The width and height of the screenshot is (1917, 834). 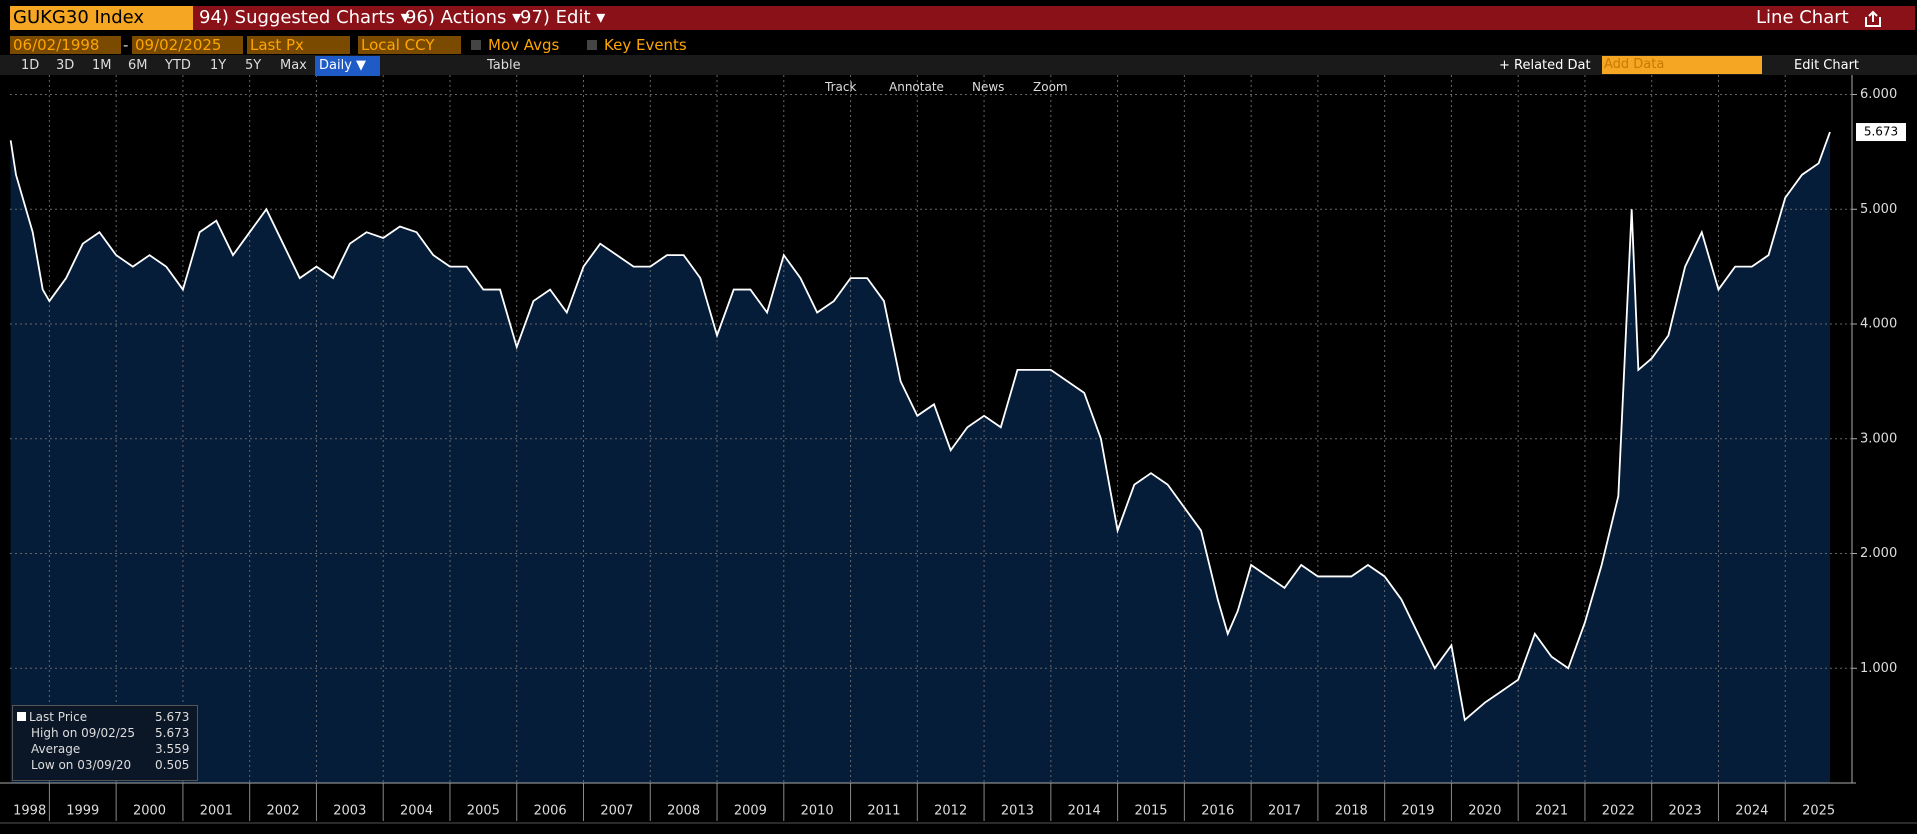 What do you see at coordinates (1802, 17) in the screenshot?
I see `chart-kind: Line Chart` at bounding box center [1802, 17].